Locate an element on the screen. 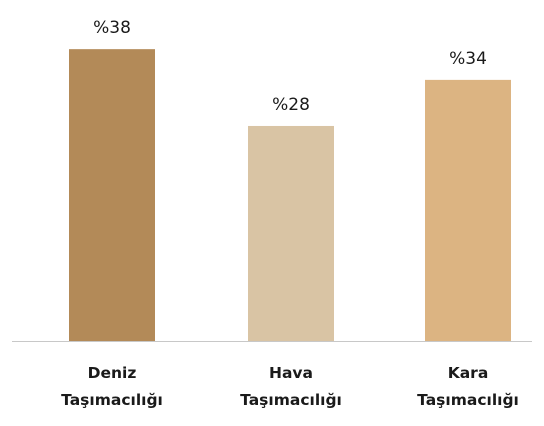 The width and height of the screenshot is (544, 426). value-label-hava: %28 is located at coordinates (291, 105).